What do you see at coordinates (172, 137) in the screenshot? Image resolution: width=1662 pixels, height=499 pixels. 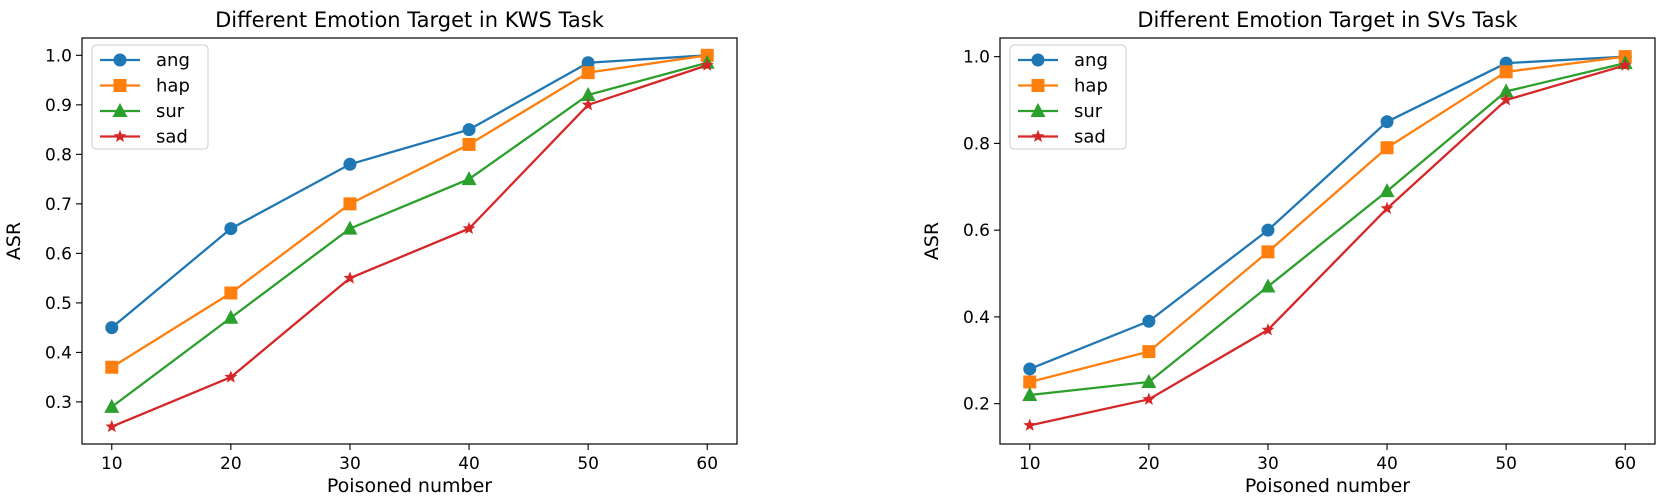 I see `legend-label: sad` at bounding box center [172, 137].